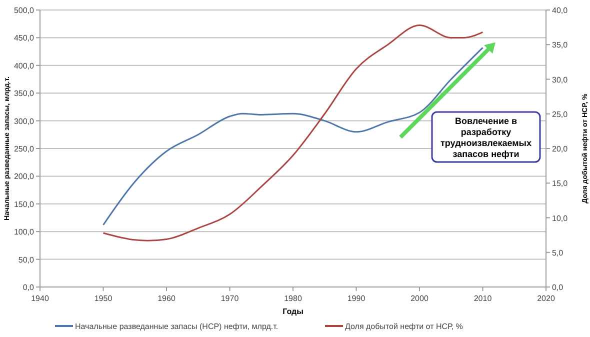  Describe the element at coordinates (24, 93) in the screenshot. I see `y-tick-label: 350,0` at that location.